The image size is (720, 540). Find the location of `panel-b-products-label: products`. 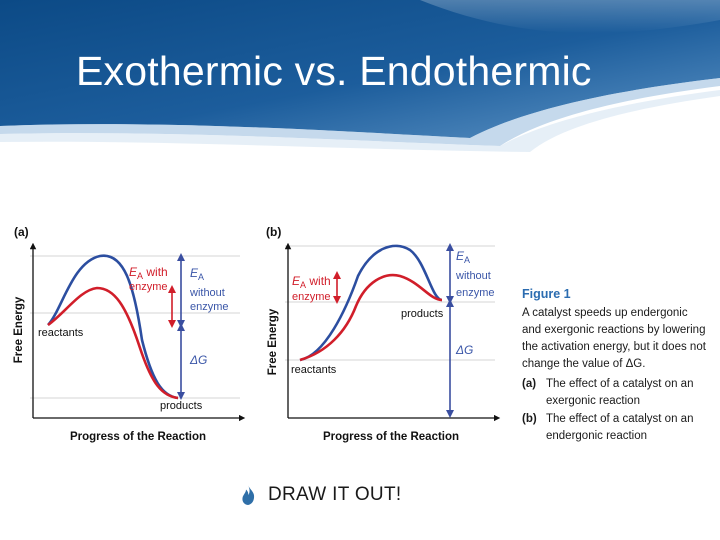

panel-b-products-label: products is located at coordinates (422, 314).